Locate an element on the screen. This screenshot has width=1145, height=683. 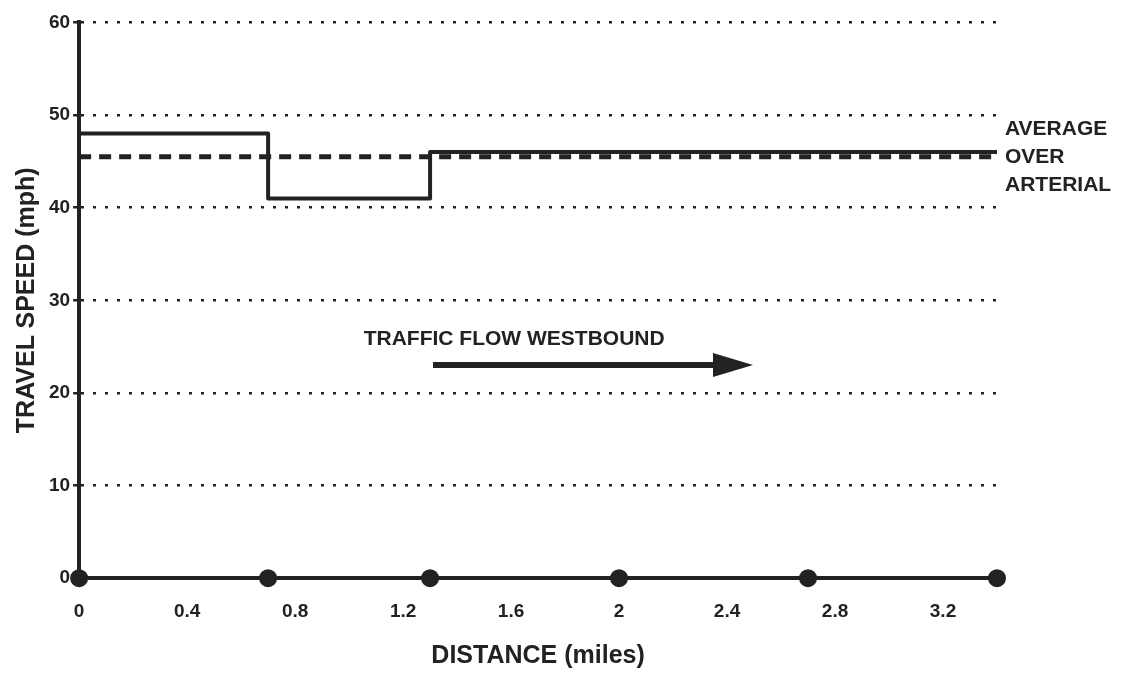
y-tick-label: 10 is located at coordinates (59, 484).